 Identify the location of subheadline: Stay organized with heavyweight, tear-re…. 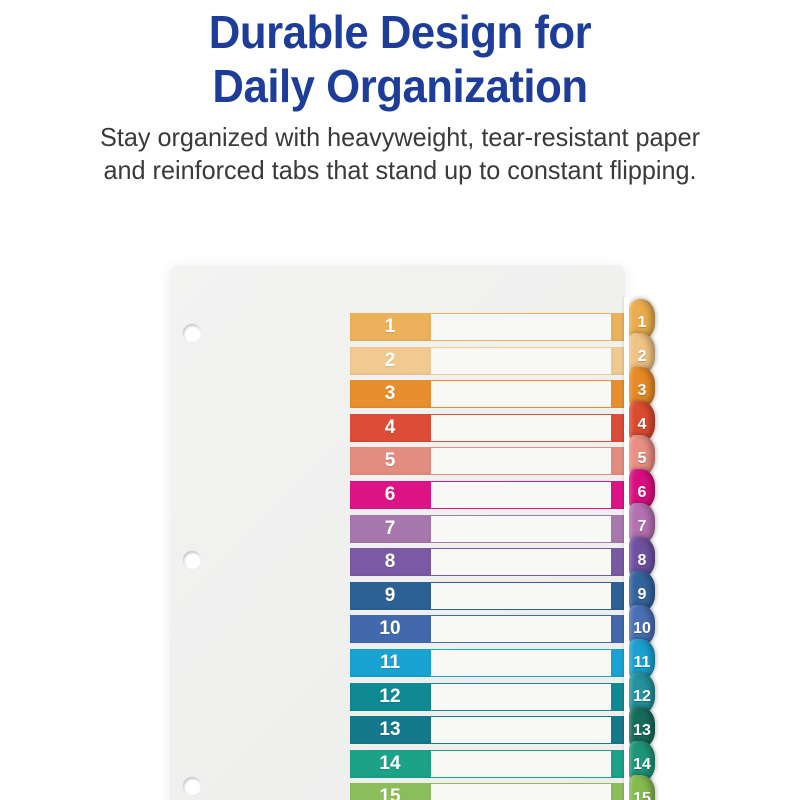
(400, 155).